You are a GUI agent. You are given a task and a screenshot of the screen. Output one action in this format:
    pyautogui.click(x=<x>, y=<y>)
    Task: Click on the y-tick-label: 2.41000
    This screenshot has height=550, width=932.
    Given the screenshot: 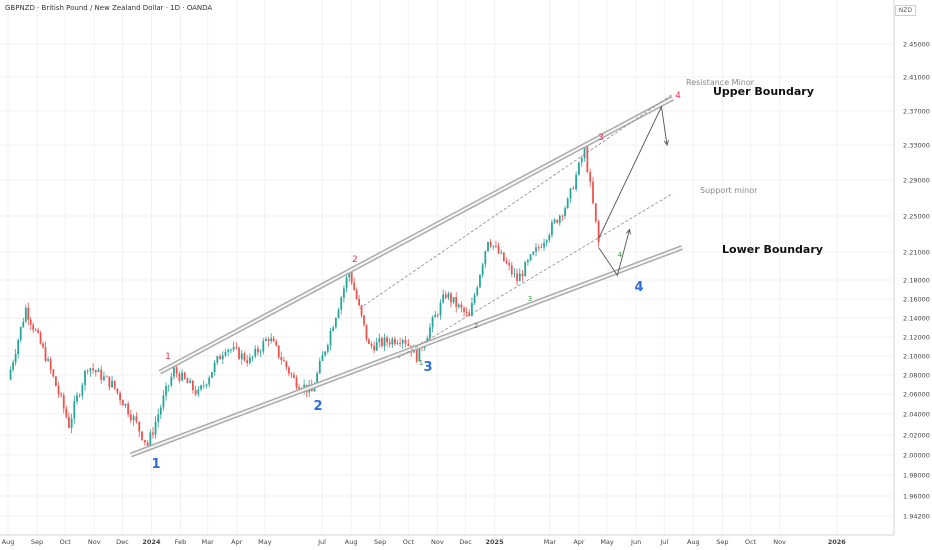 What is the action you would take?
    pyautogui.click(x=916, y=78)
    